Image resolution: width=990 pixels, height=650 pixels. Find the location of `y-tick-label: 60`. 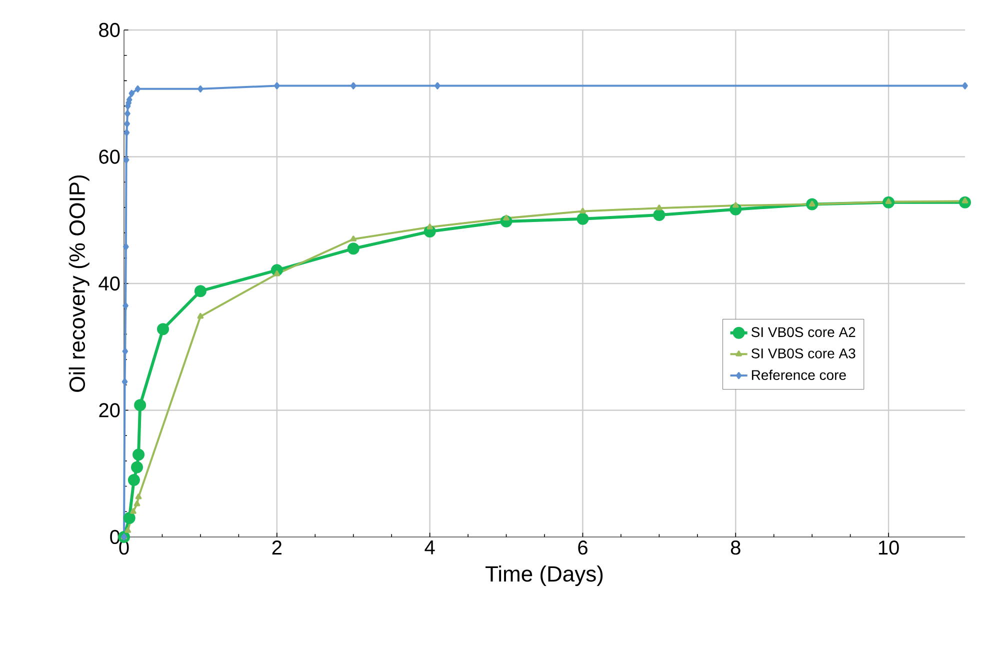

y-tick-label: 60 is located at coordinates (109, 157).